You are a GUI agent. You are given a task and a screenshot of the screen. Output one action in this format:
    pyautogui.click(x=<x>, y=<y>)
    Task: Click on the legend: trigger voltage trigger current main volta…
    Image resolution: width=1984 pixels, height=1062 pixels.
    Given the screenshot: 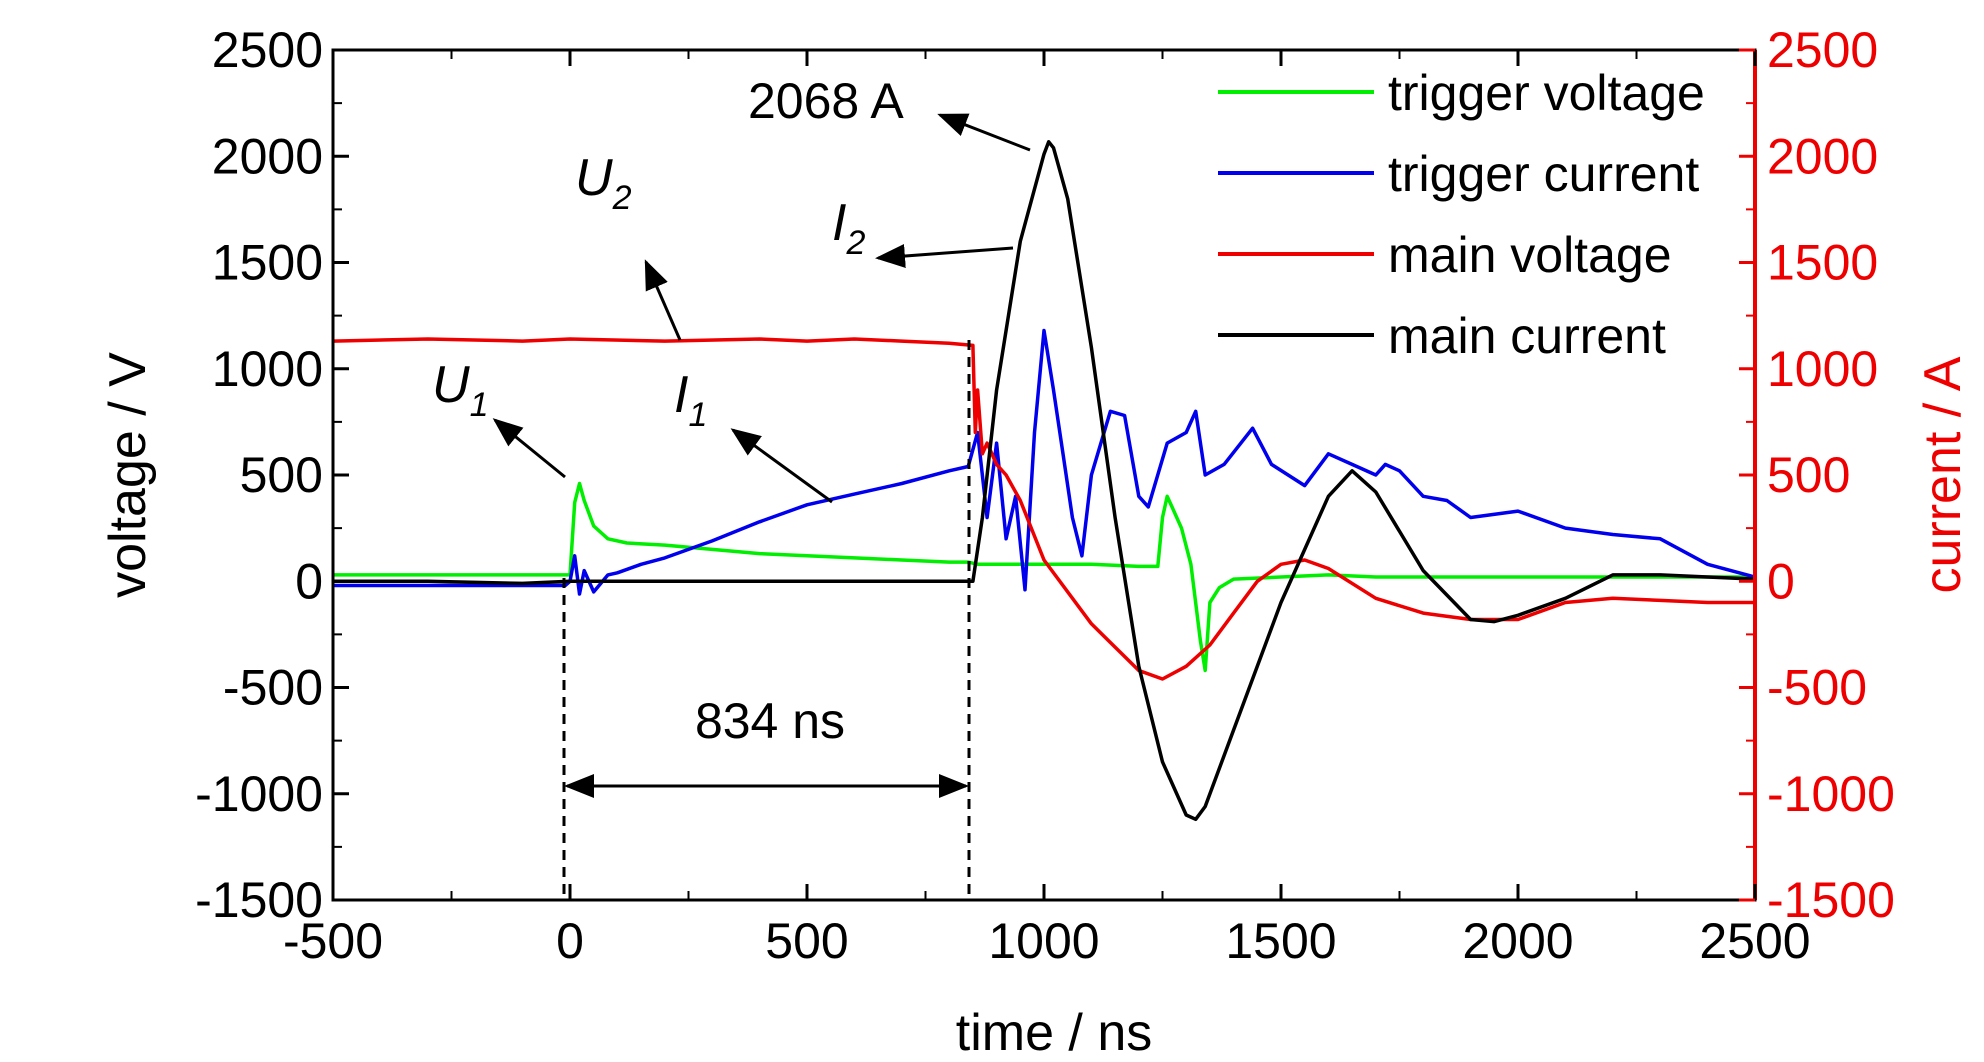 What is the action you would take?
    pyautogui.click(x=1461, y=214)
    